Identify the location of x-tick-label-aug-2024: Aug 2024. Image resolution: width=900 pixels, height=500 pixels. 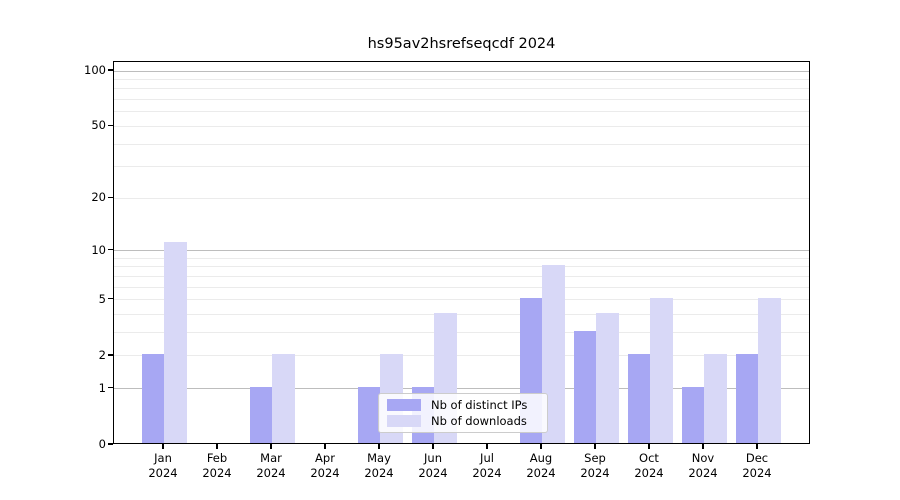
(541, 465).